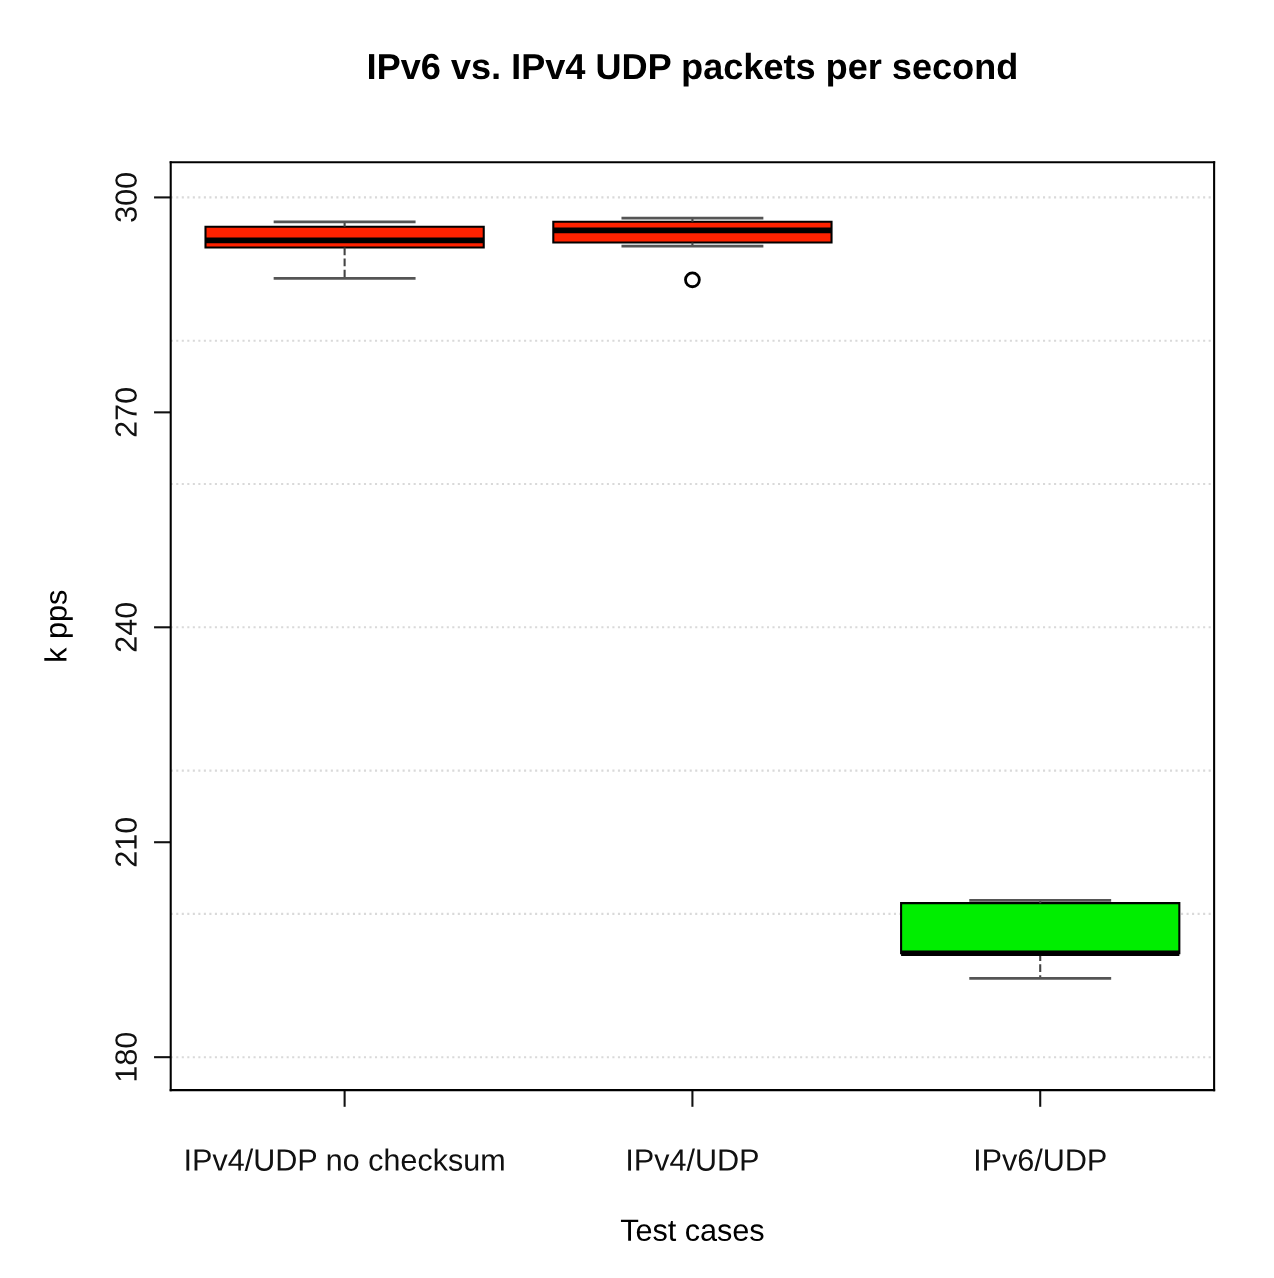  Describe the element at coordinates (692, 69) in the screenshot. I see `chart-title: IPv6 vs. IPv4 UDP packets per second` at that location.